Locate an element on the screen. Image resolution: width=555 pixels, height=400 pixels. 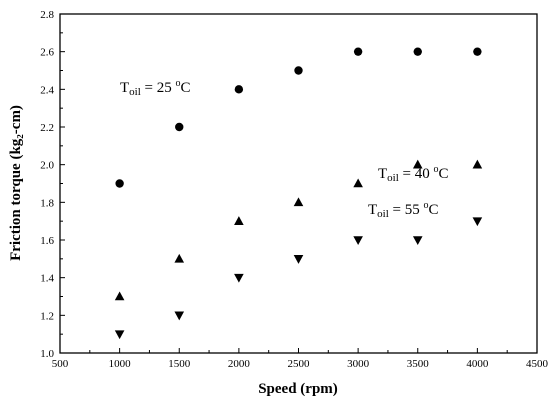
annotation-t-oil-40: Toil = 40 oC is located at coordinates (413, 174).